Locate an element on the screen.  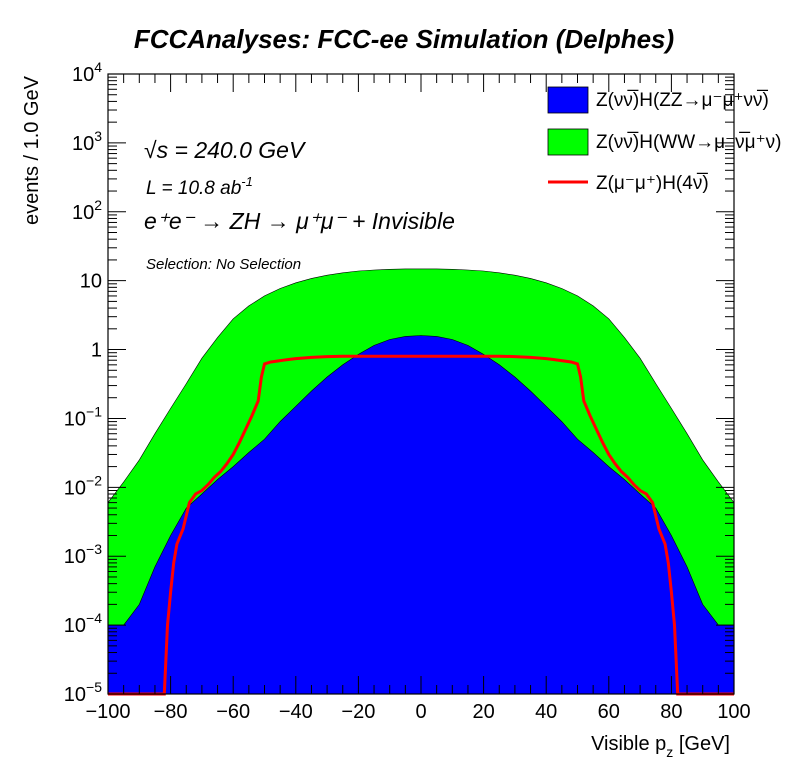
legend-label-1: Z(νν̅)H(WW→μ⁻ν̅μ⁺ν) is located at coordinates (688, 142).